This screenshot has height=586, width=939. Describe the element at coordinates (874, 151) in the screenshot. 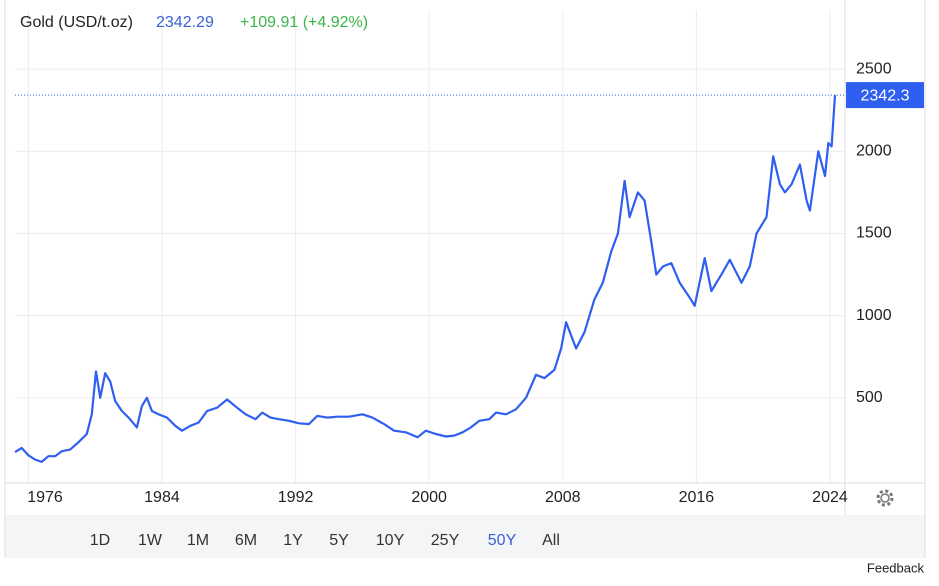

I see `y-tick-label: 2000` at that location.